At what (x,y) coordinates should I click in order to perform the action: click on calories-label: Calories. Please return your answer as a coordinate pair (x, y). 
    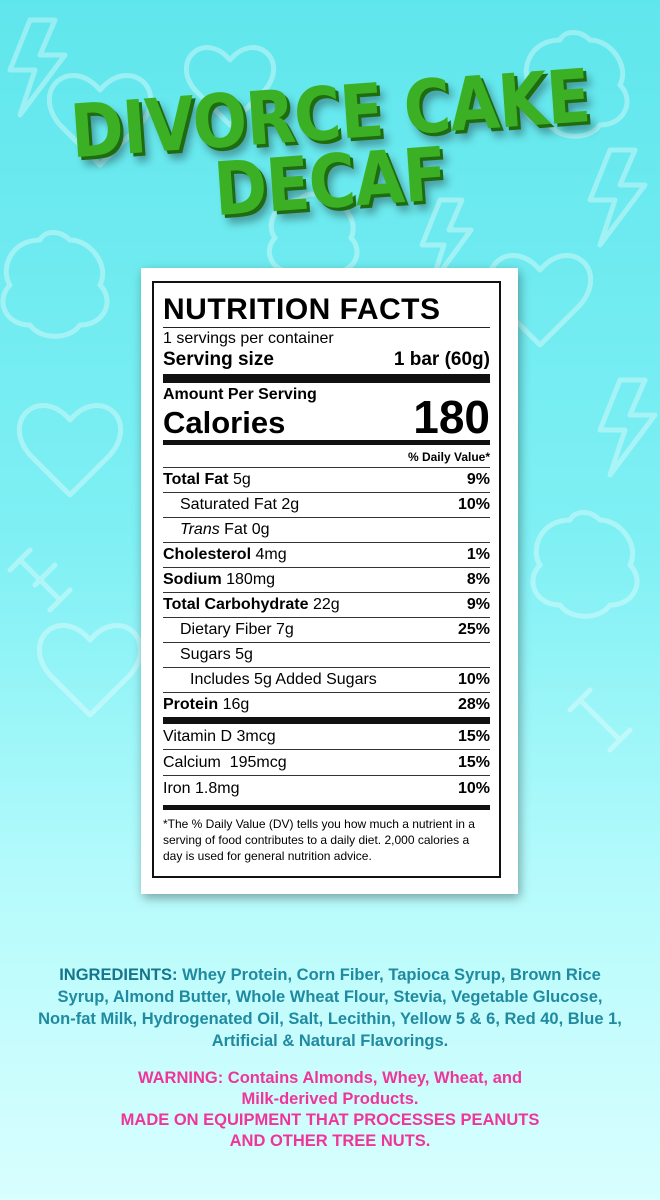
    Looking at the image, I should click on (224, 422).